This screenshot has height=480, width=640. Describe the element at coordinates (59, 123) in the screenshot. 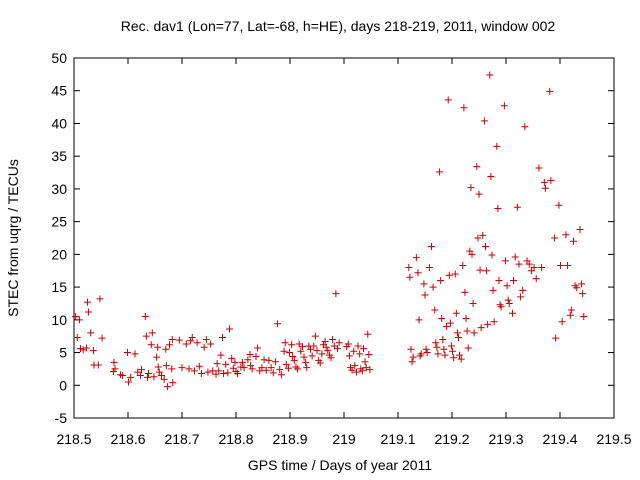

I see `y-tick-label: 40` at that location.